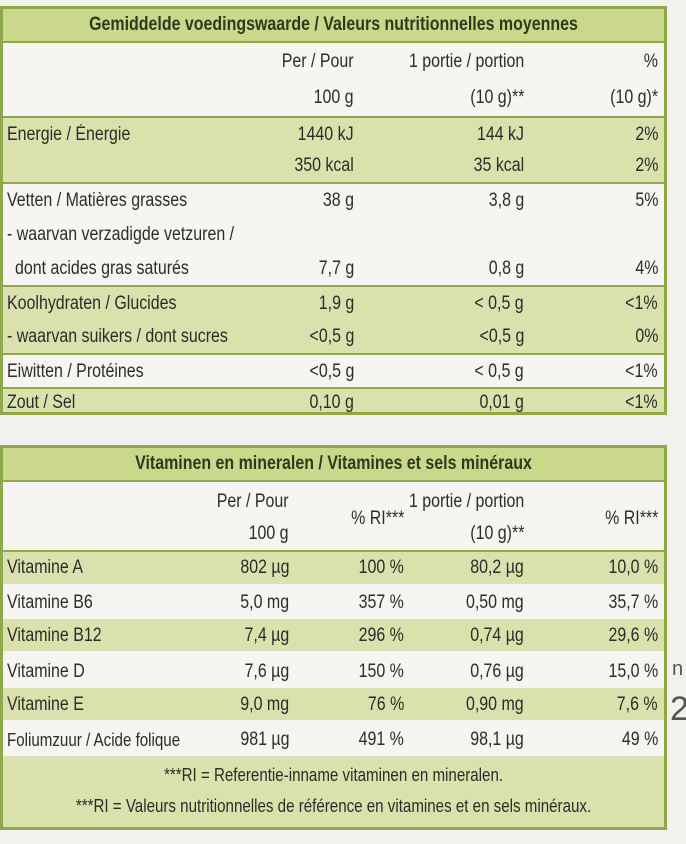  I want to click on row-portion: 0,50 mg, so click(495, 602).